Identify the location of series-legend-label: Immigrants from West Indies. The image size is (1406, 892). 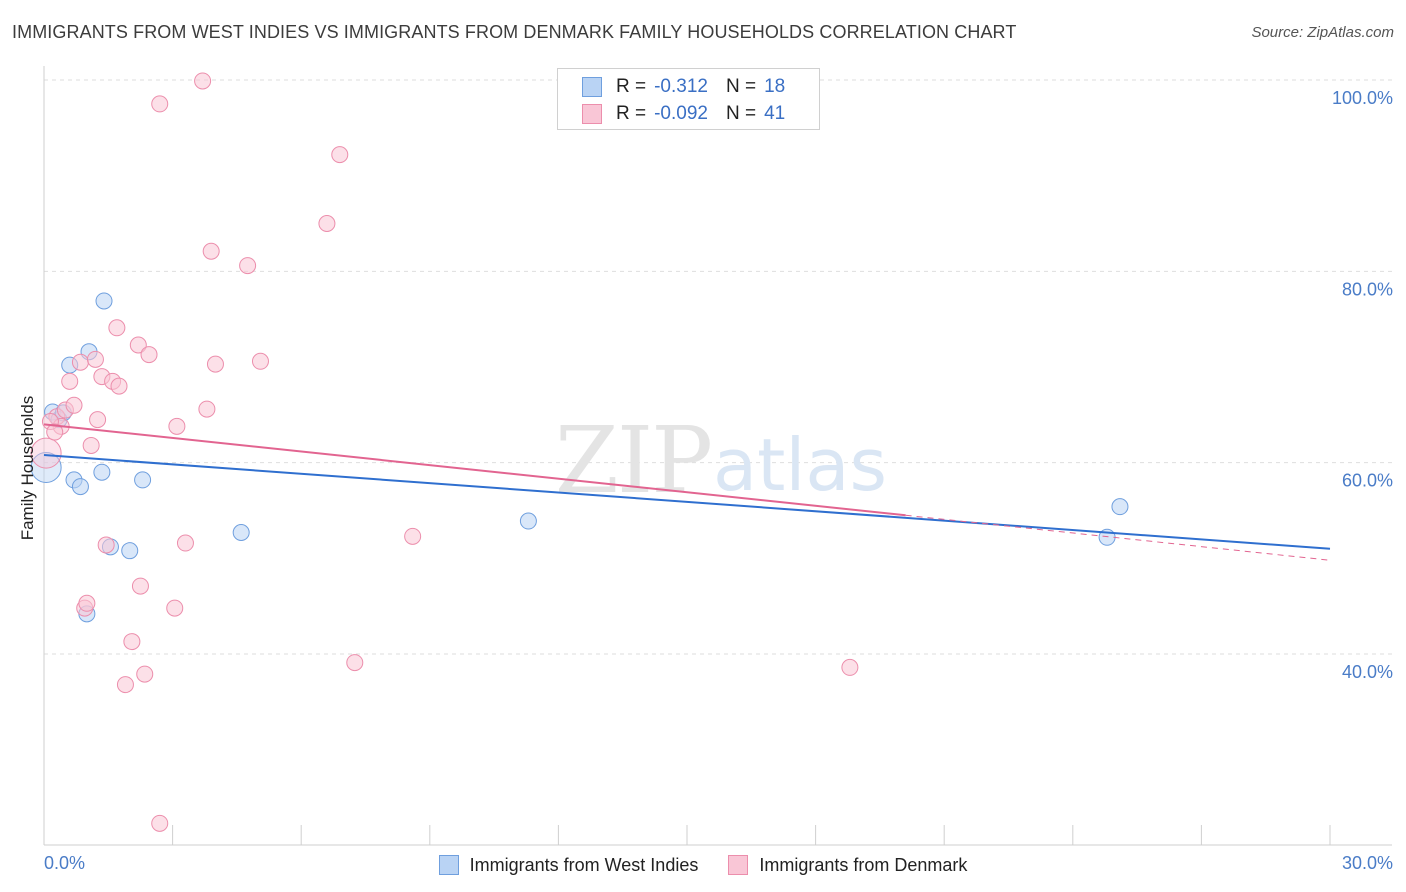
(584, 864).